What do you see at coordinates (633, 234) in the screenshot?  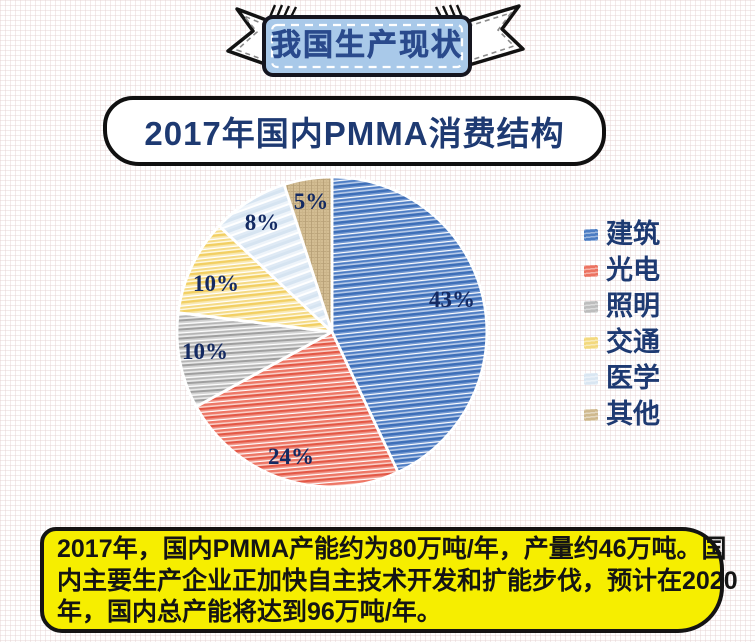 I see `legend-label-jianzhu: 建筑` at bounding box center [633, 234].